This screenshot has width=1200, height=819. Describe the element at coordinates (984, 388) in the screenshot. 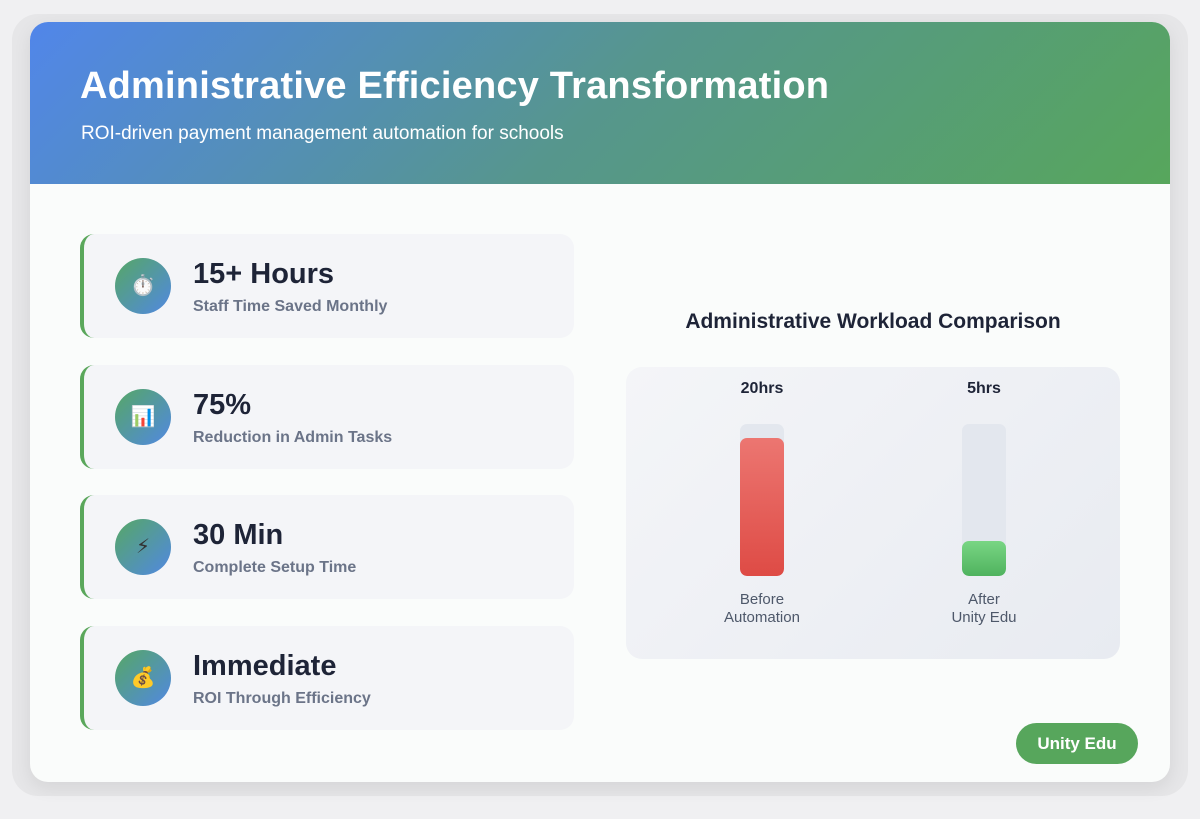

I see `bar-value-label: 5hrs` at that location.